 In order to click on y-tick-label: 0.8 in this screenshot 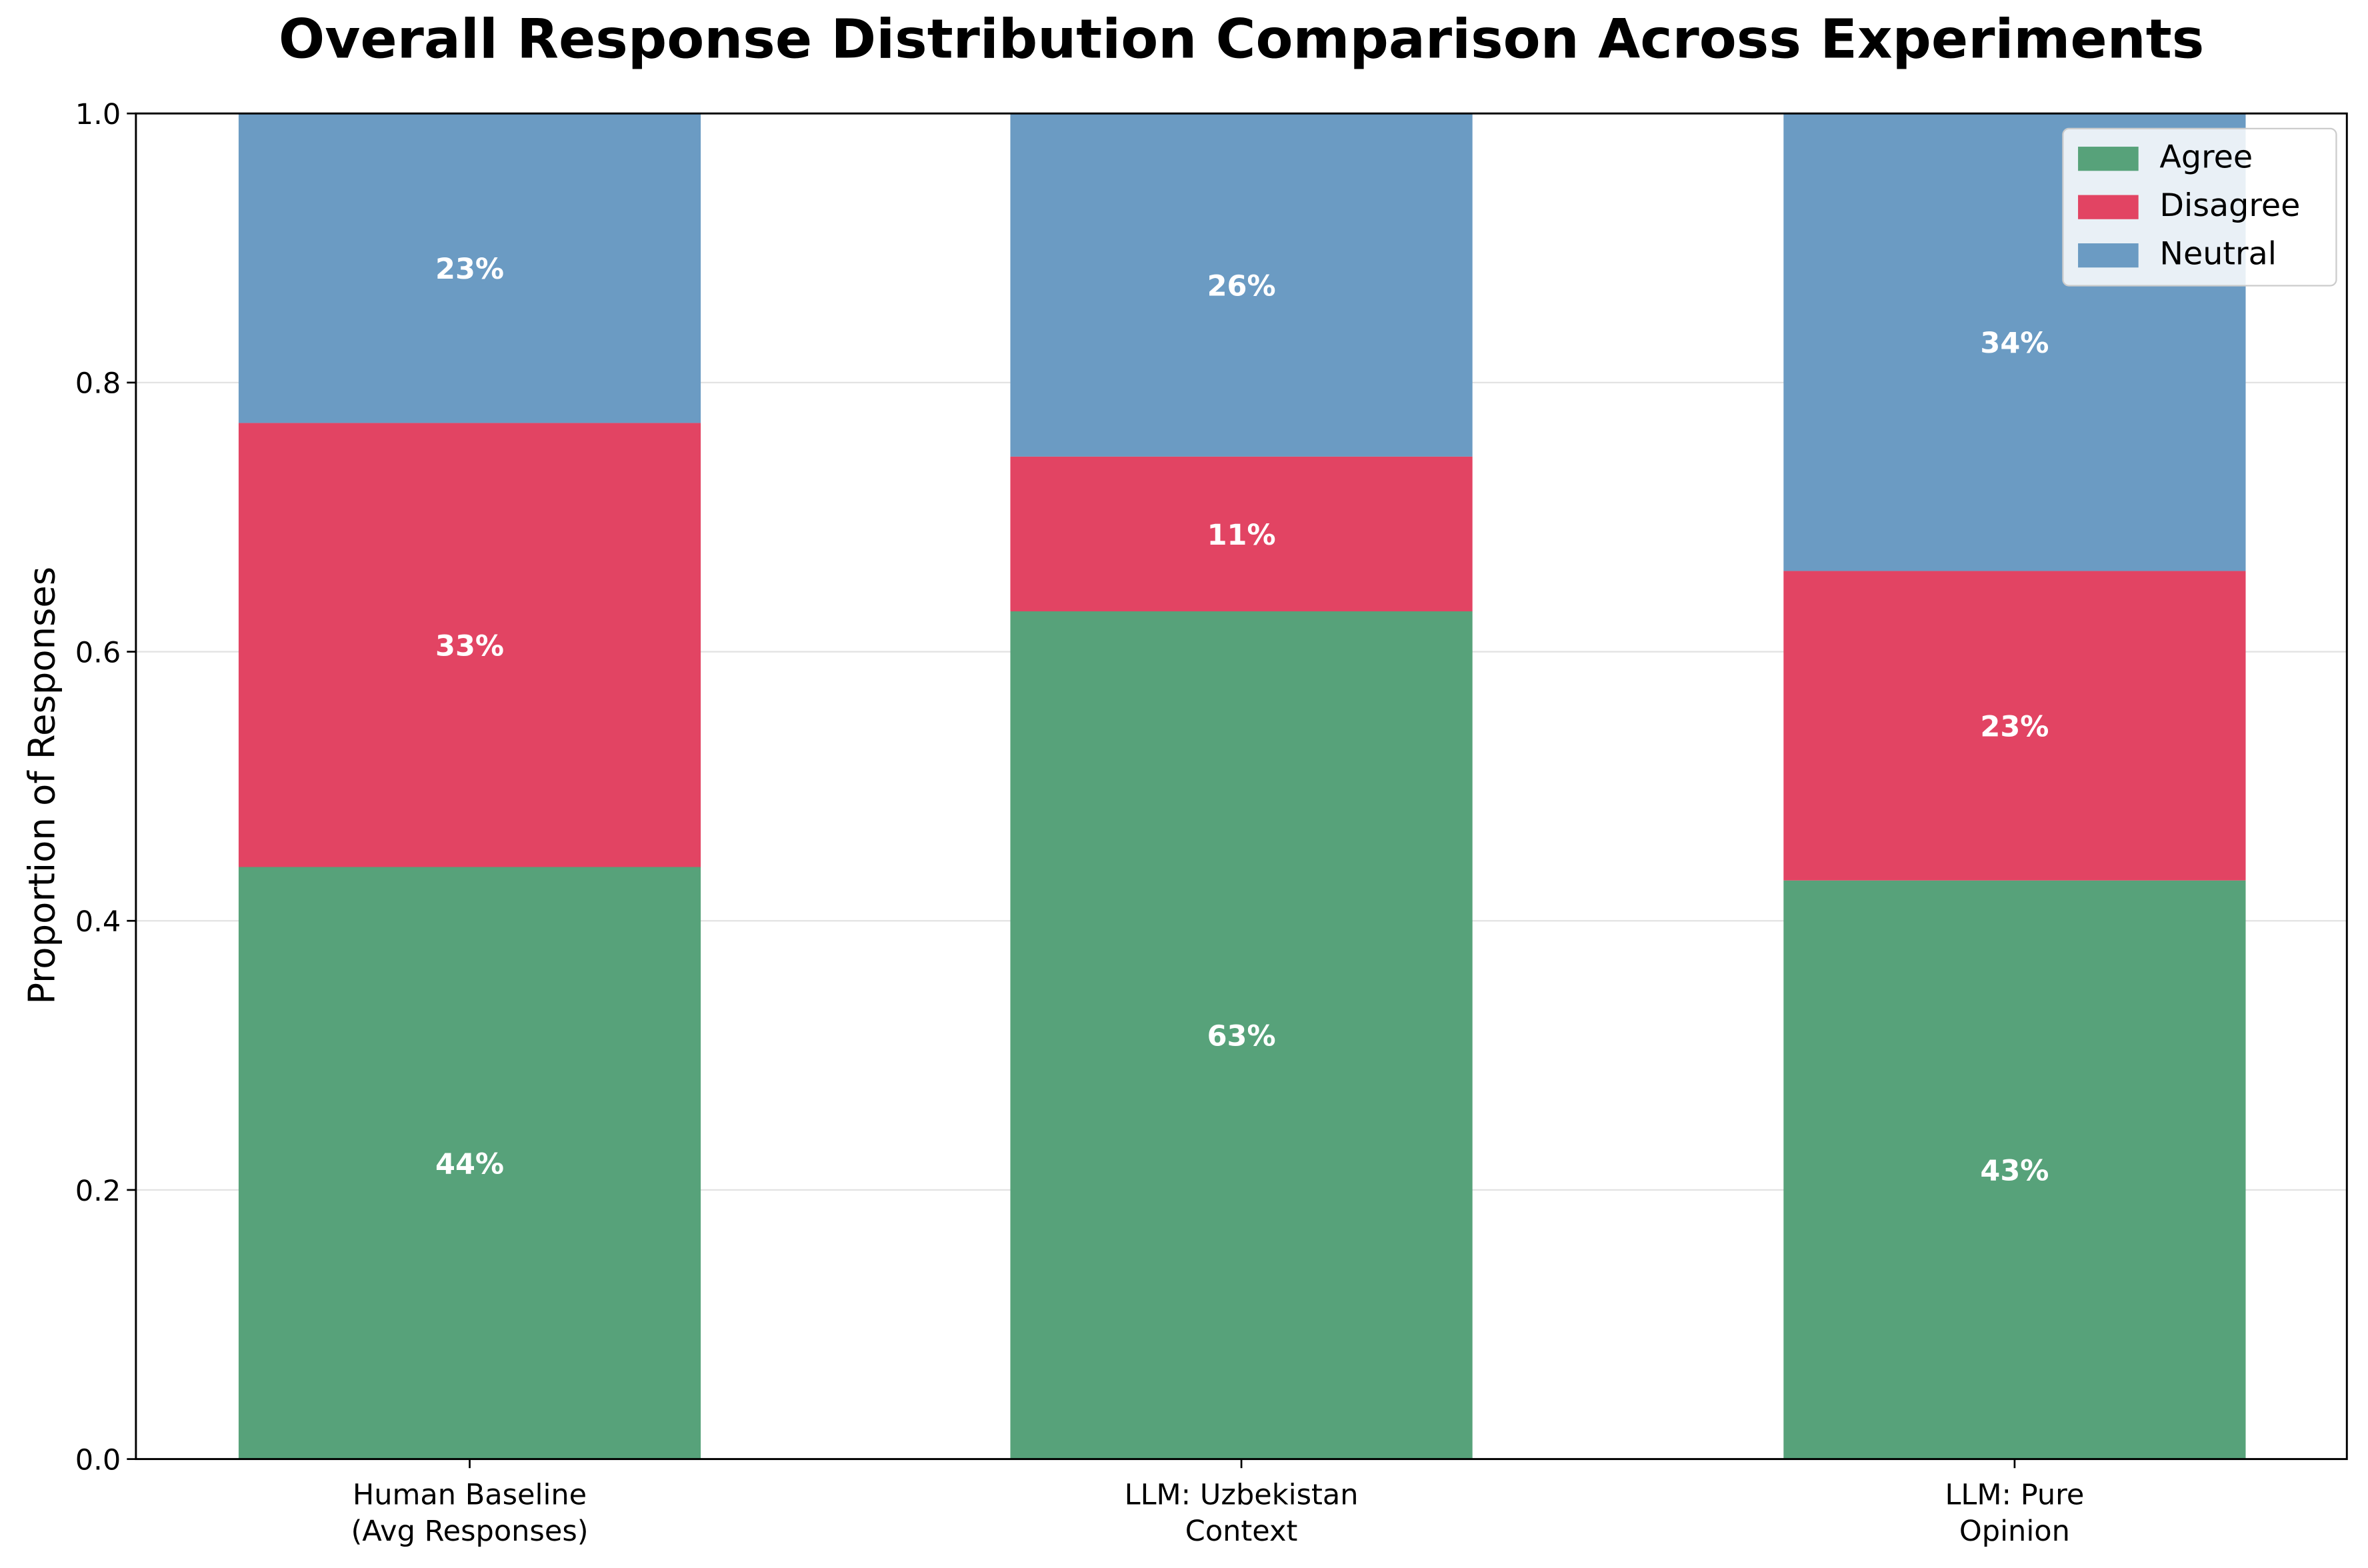, I will do `click(98, 384)`.